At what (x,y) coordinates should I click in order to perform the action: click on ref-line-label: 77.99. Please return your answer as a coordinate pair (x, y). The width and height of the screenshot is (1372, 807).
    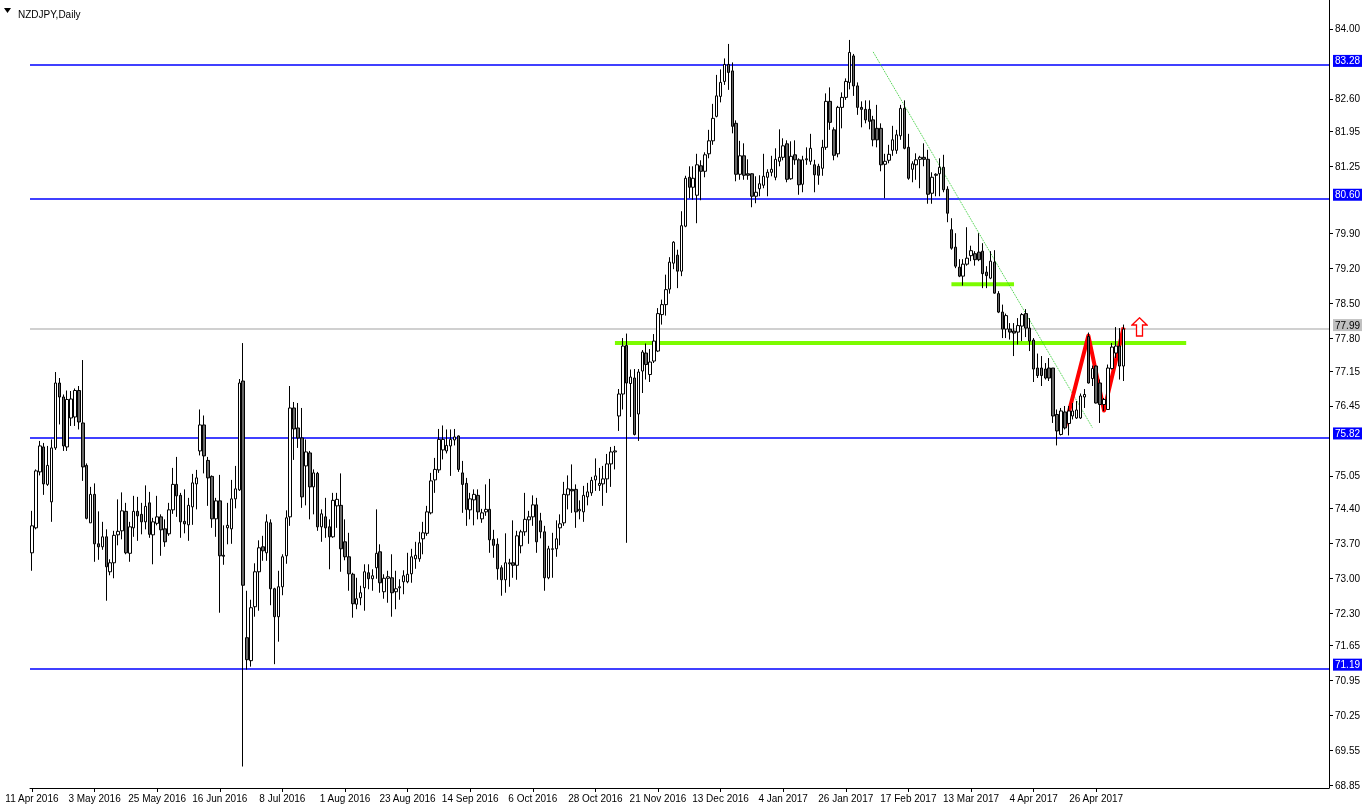
    Looking at the image, I should click on (1348, 325).